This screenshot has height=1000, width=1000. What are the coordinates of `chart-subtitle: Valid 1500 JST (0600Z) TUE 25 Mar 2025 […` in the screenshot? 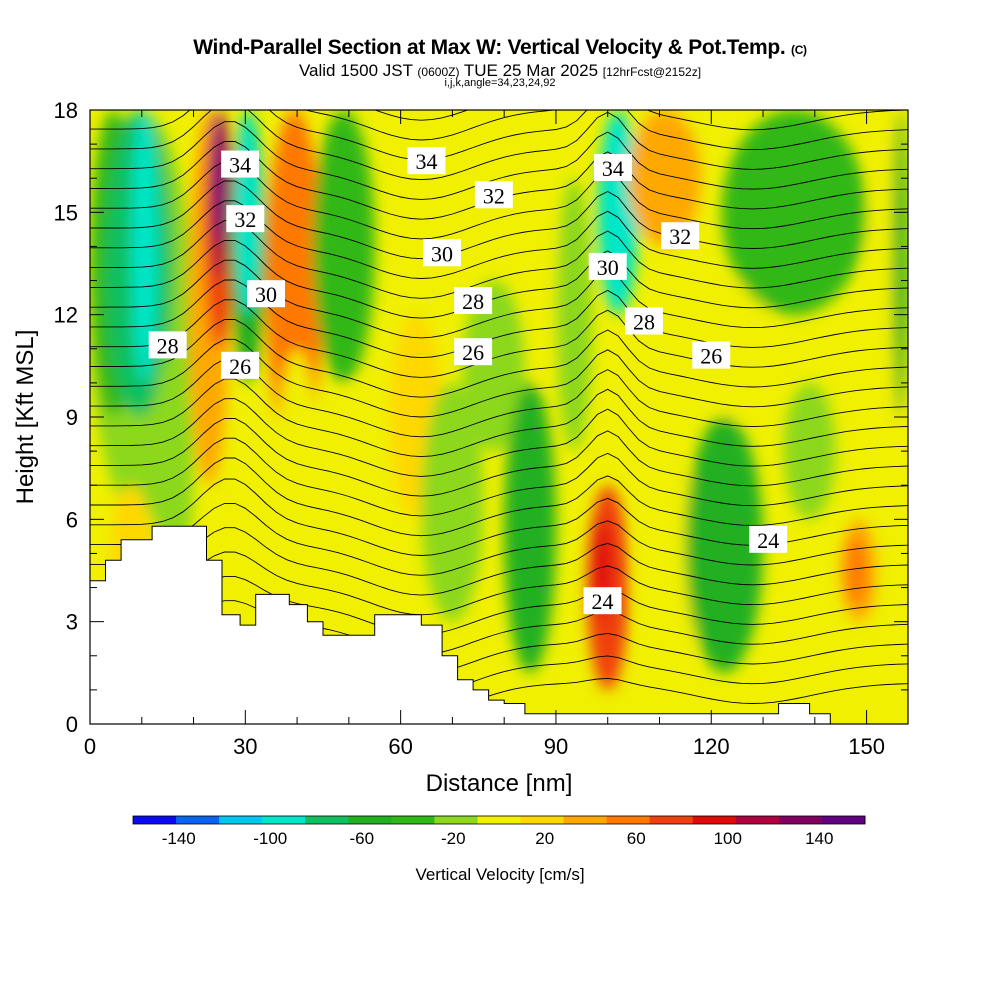 It's located at (500, 70).